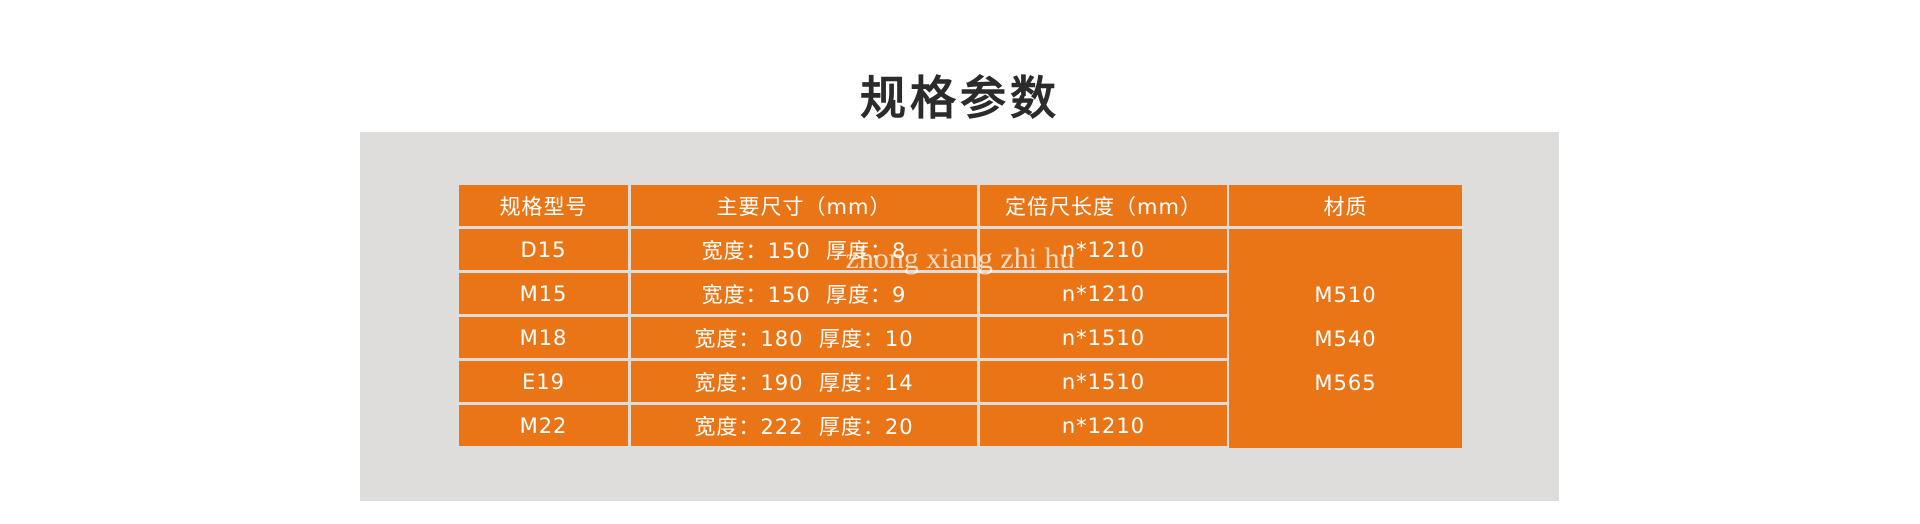  I want to click on header-cell: 主要尺寸（mm）, so click(804, 205).